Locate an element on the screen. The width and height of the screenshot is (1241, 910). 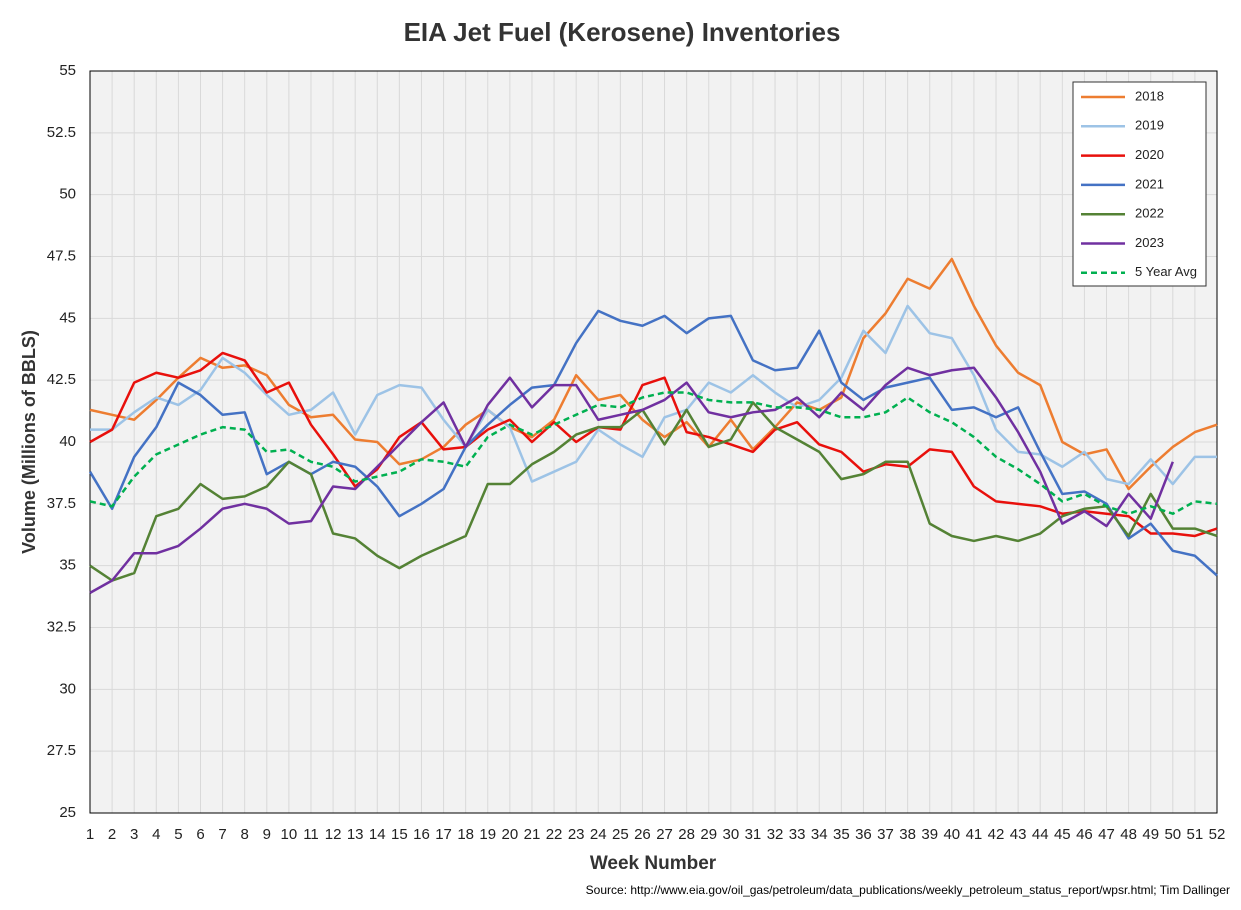
x-tick-label: 37 is located at coordinates (885, 834).